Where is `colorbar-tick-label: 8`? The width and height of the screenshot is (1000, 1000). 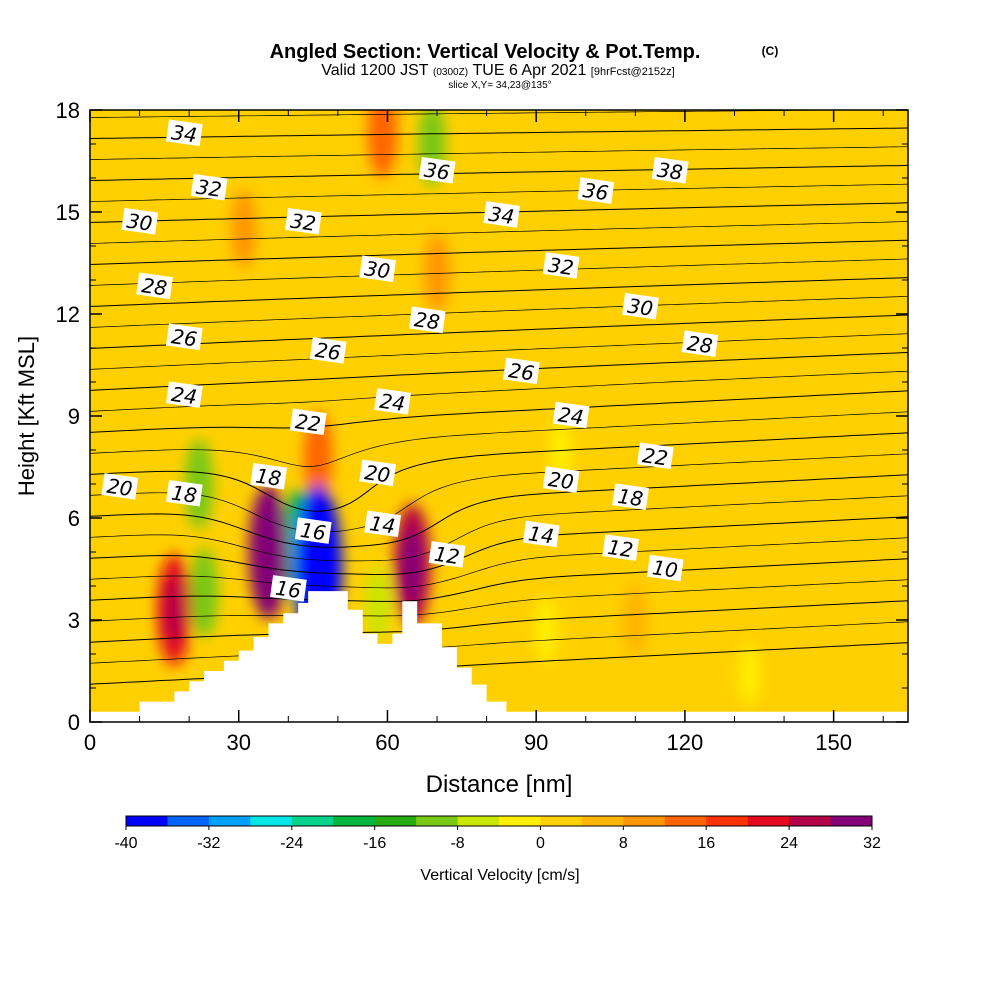 colorbar-tick-label: 8 is located at coordinates (623, 843).